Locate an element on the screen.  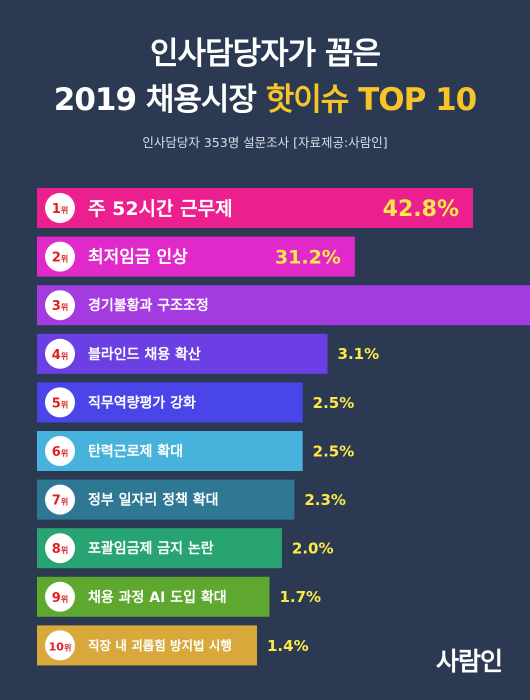
value-label-5: 2.5% is located at coordinates (334, 403).